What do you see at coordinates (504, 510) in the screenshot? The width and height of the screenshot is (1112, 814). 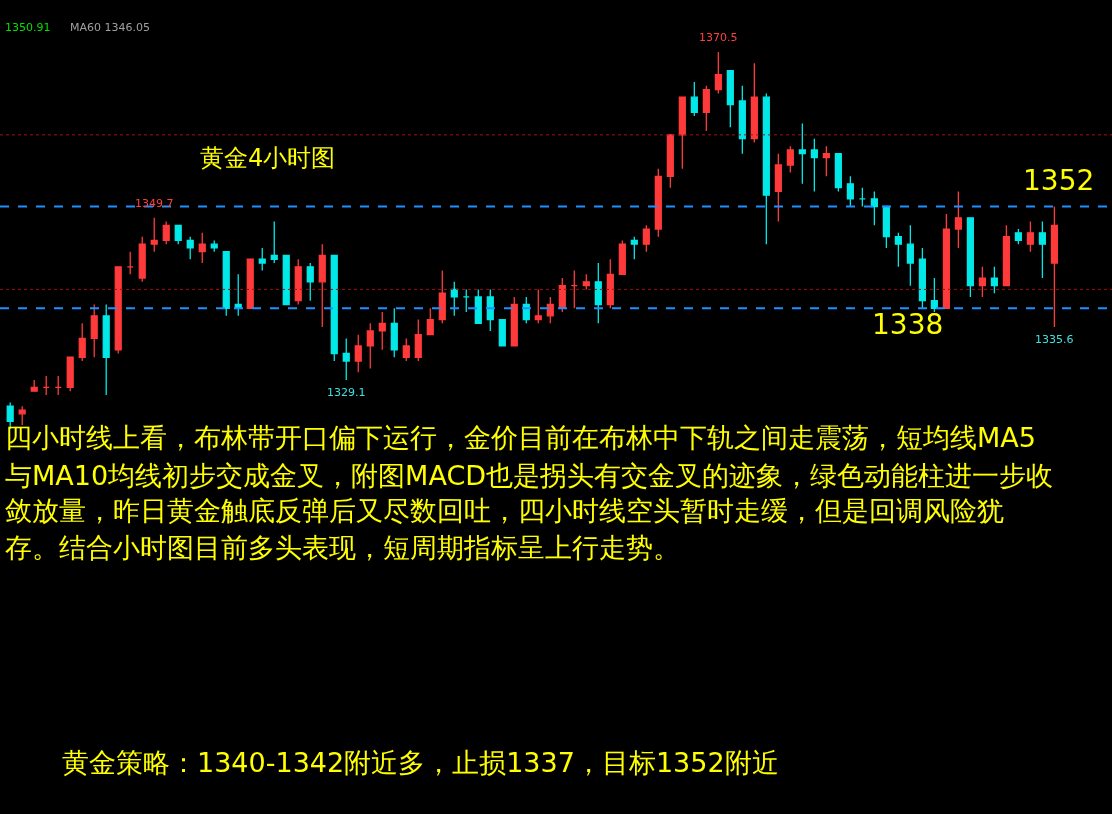 I see `text: 敛放量，昨日黄金触底反弹后又尽数回吐，四小时线空头暂时走缓，但是回调风险犹` at bounding box center [504, 510].